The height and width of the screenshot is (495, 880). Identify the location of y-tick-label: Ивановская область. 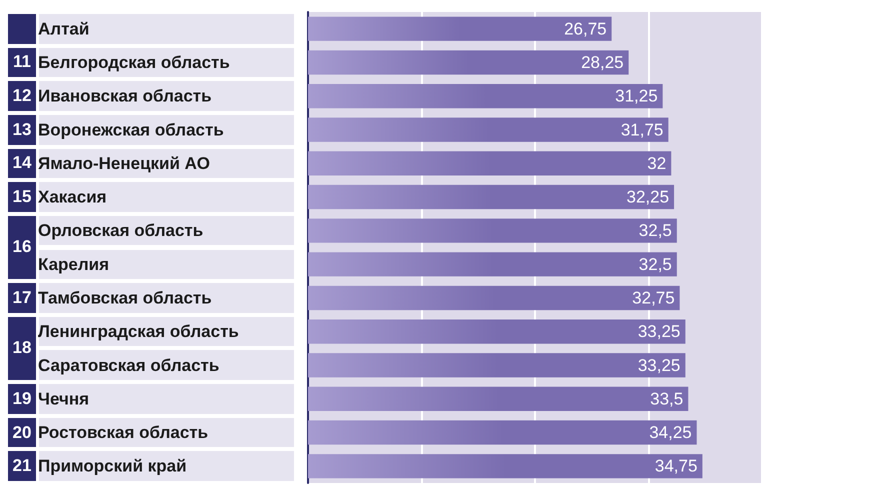
(125, 96).